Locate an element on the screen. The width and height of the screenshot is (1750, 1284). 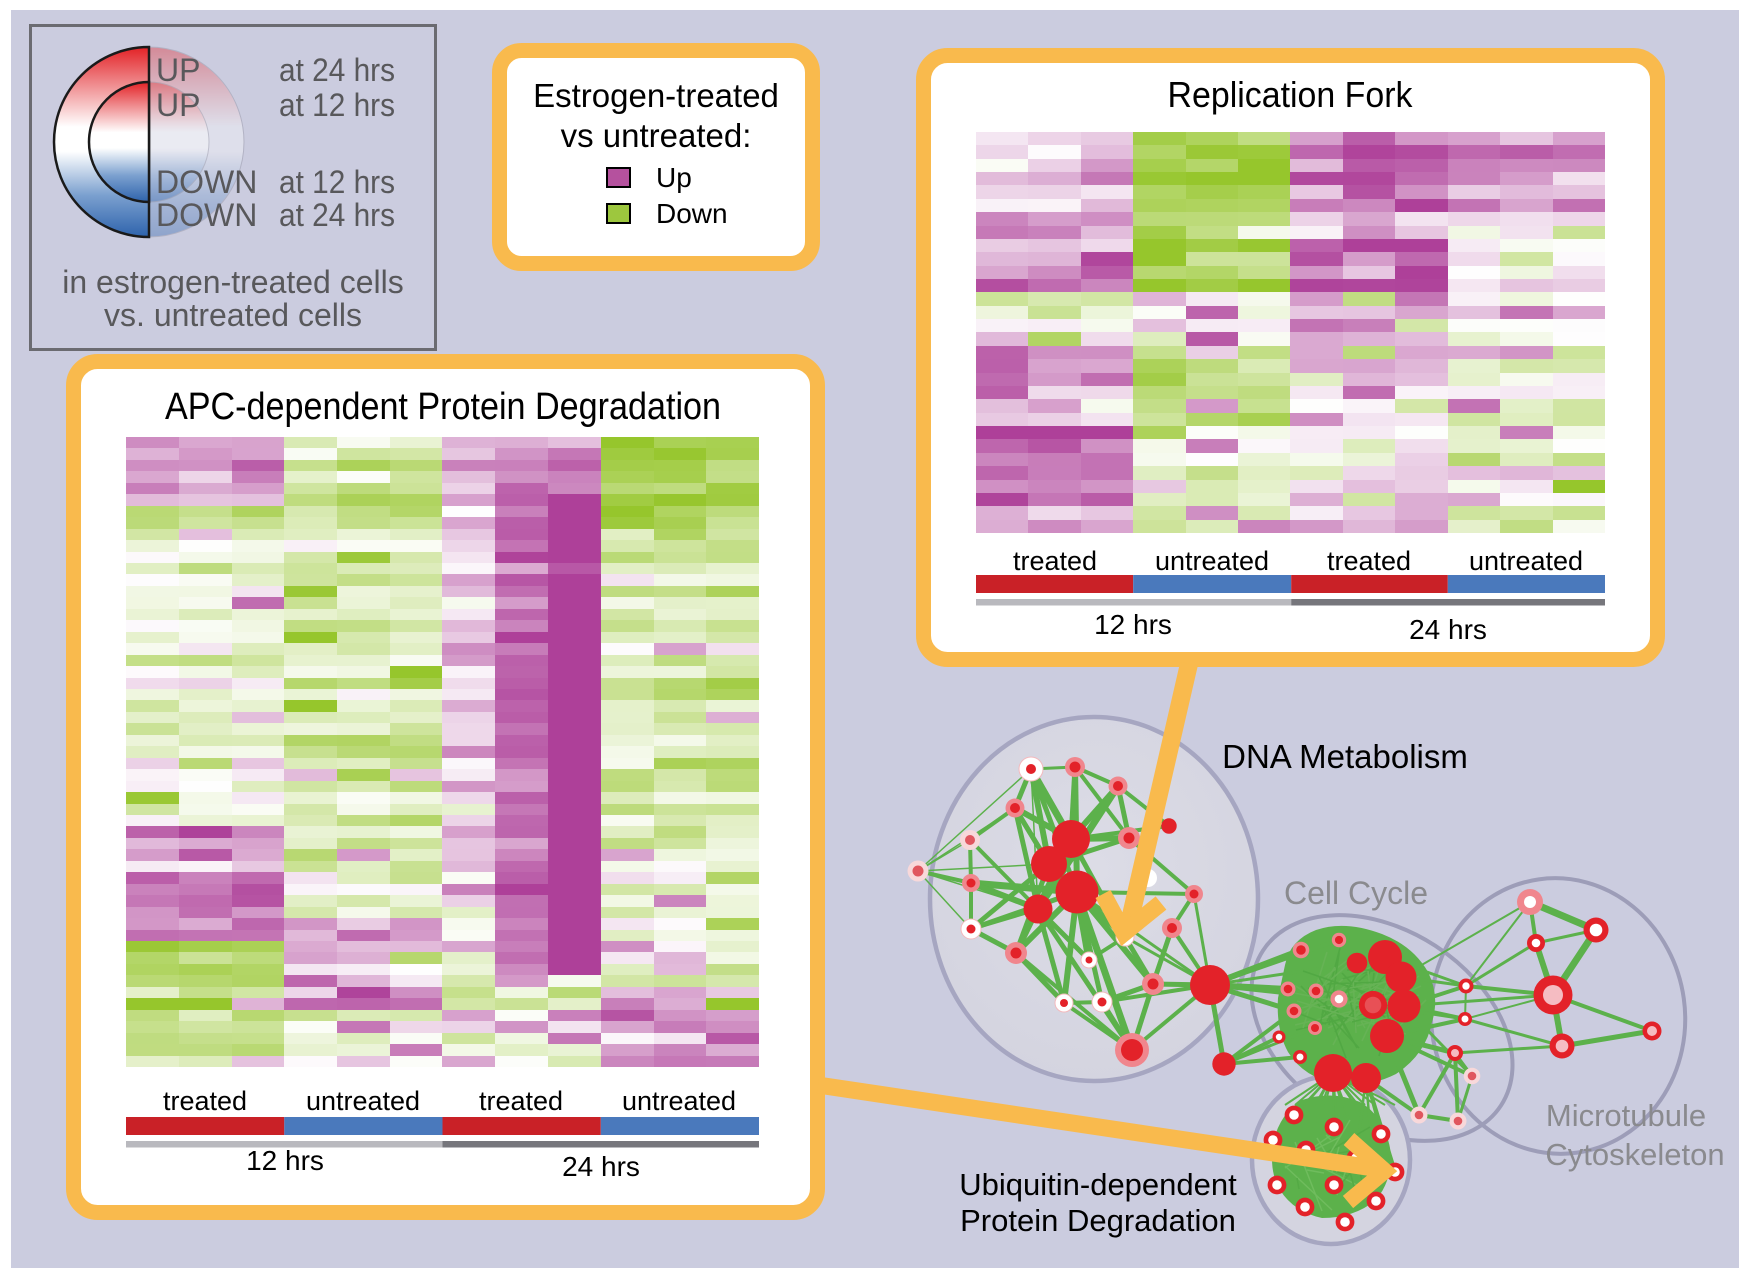
svg-text: Protein Degradation is located at coordinates (1098, 1220).